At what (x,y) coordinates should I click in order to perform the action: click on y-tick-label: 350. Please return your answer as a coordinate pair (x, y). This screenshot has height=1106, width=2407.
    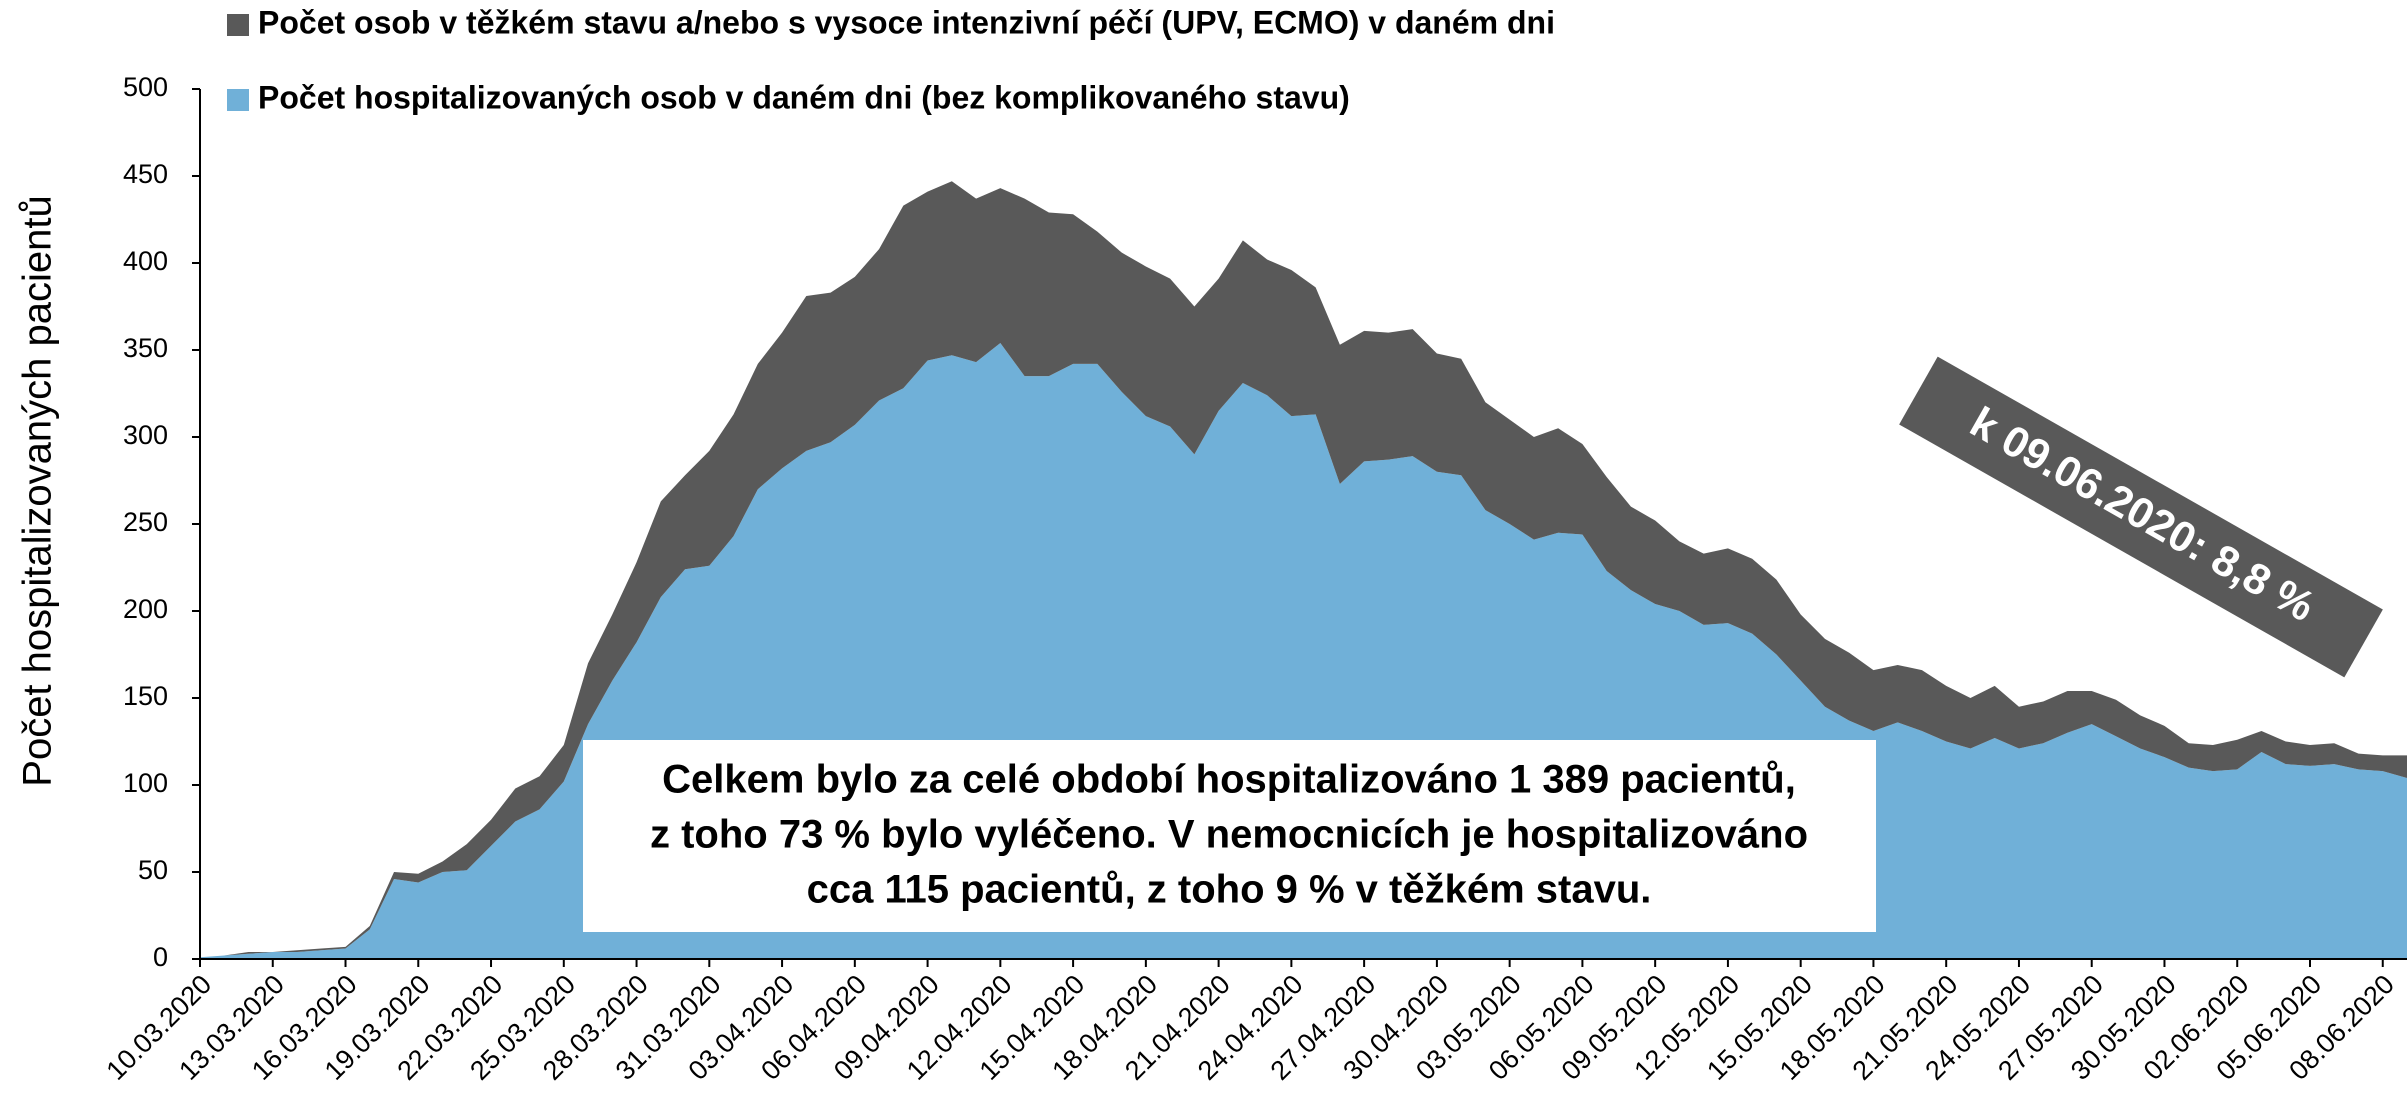
    Looking at the image, I should click on (145, 348).